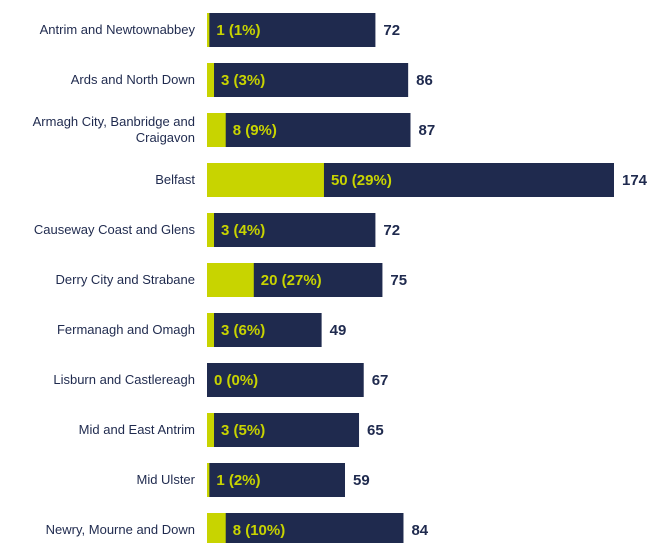 This screenshot has width=655, height=543. Describe the element at coordinates (243, 330) in the screenshot. I see `subset-label: 3 (6%)` at that location.